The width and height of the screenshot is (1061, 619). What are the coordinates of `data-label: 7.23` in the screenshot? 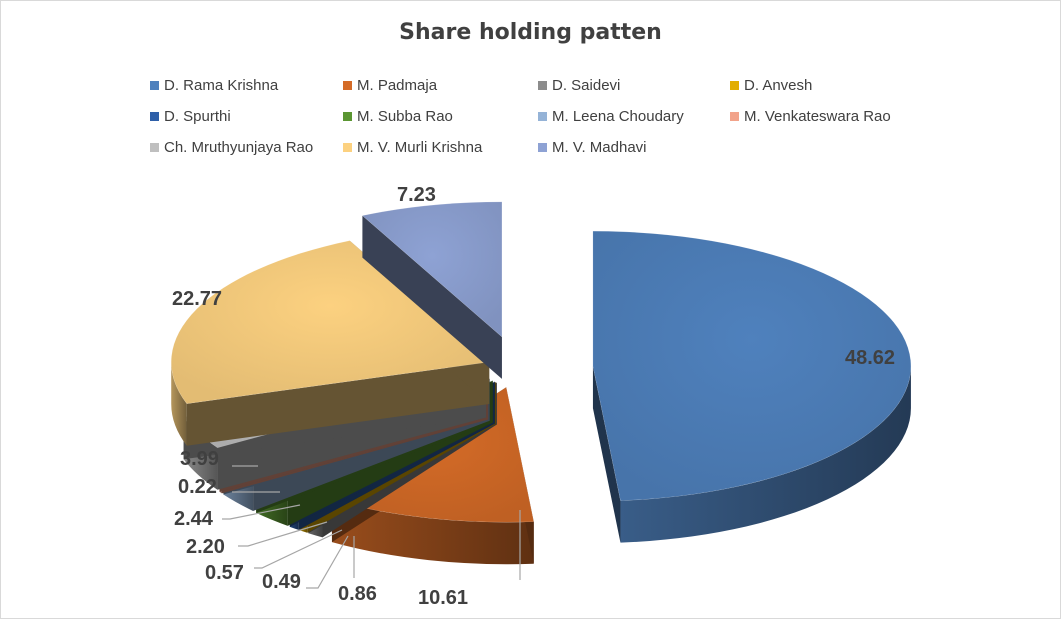 It's located at (416, 195).